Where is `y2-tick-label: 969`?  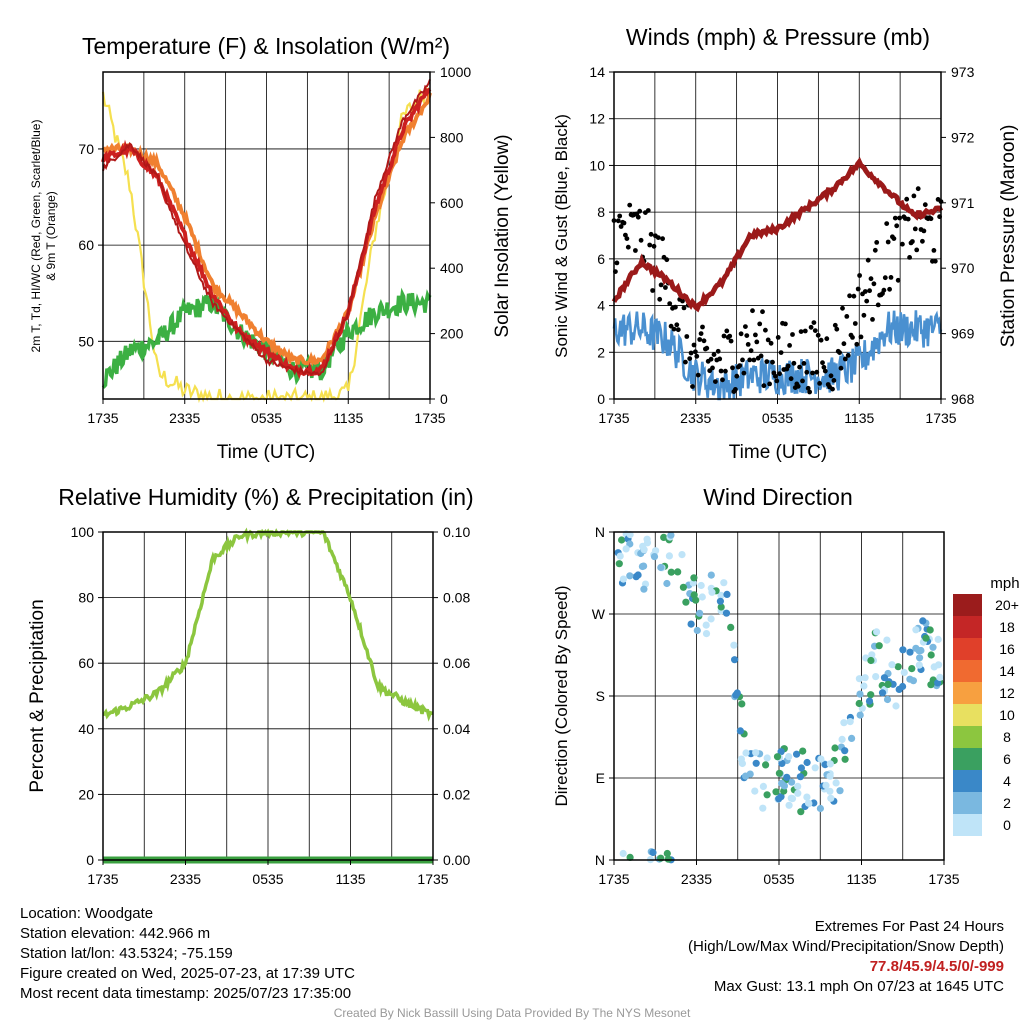
y2-tick-label: 969 is located at coordinates (963, 334).